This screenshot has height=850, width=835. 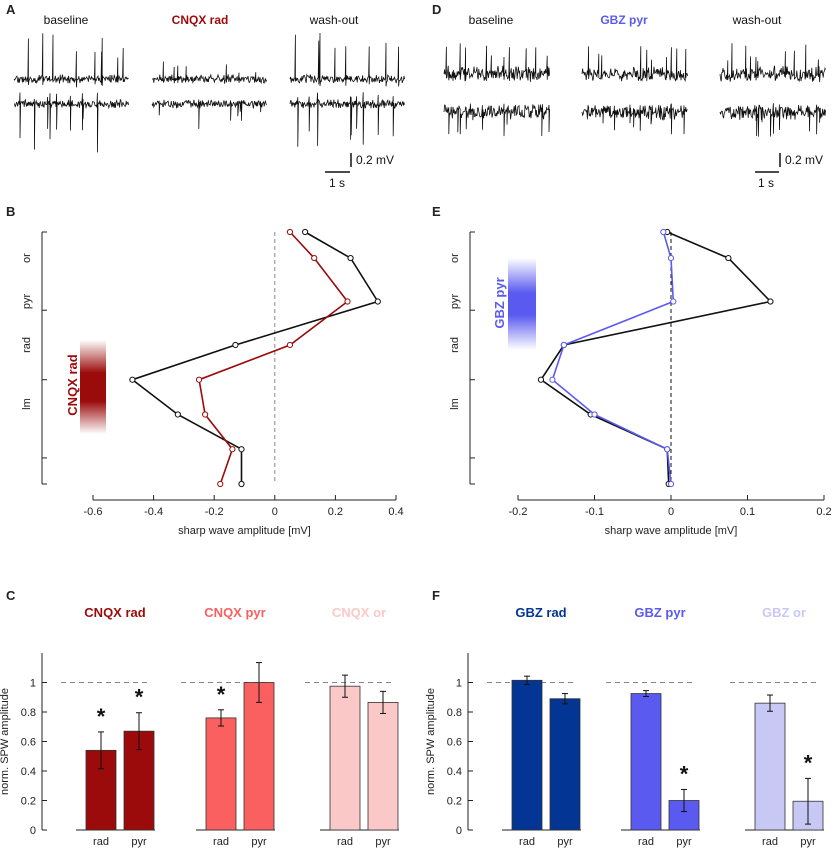 What do you see at coordinates (33, 831) in the screenshot?
I see `y-tick-label: 0` at bounding box center [33, 831].